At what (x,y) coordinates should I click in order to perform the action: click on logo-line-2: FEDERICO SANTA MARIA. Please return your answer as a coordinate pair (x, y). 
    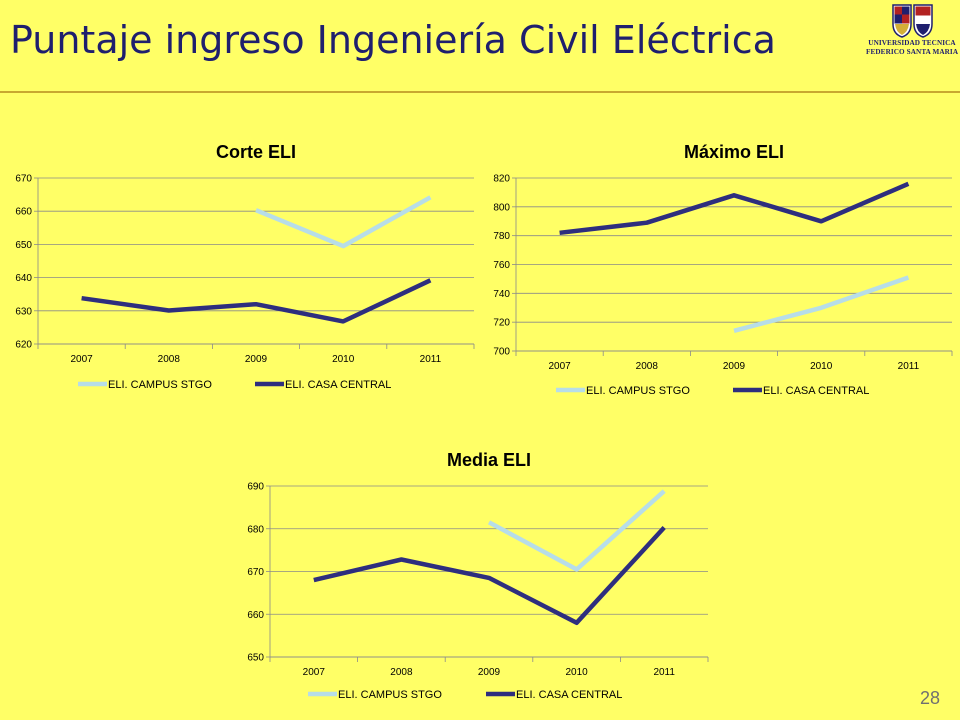
    Looking at the image, I should click on (912, 52).